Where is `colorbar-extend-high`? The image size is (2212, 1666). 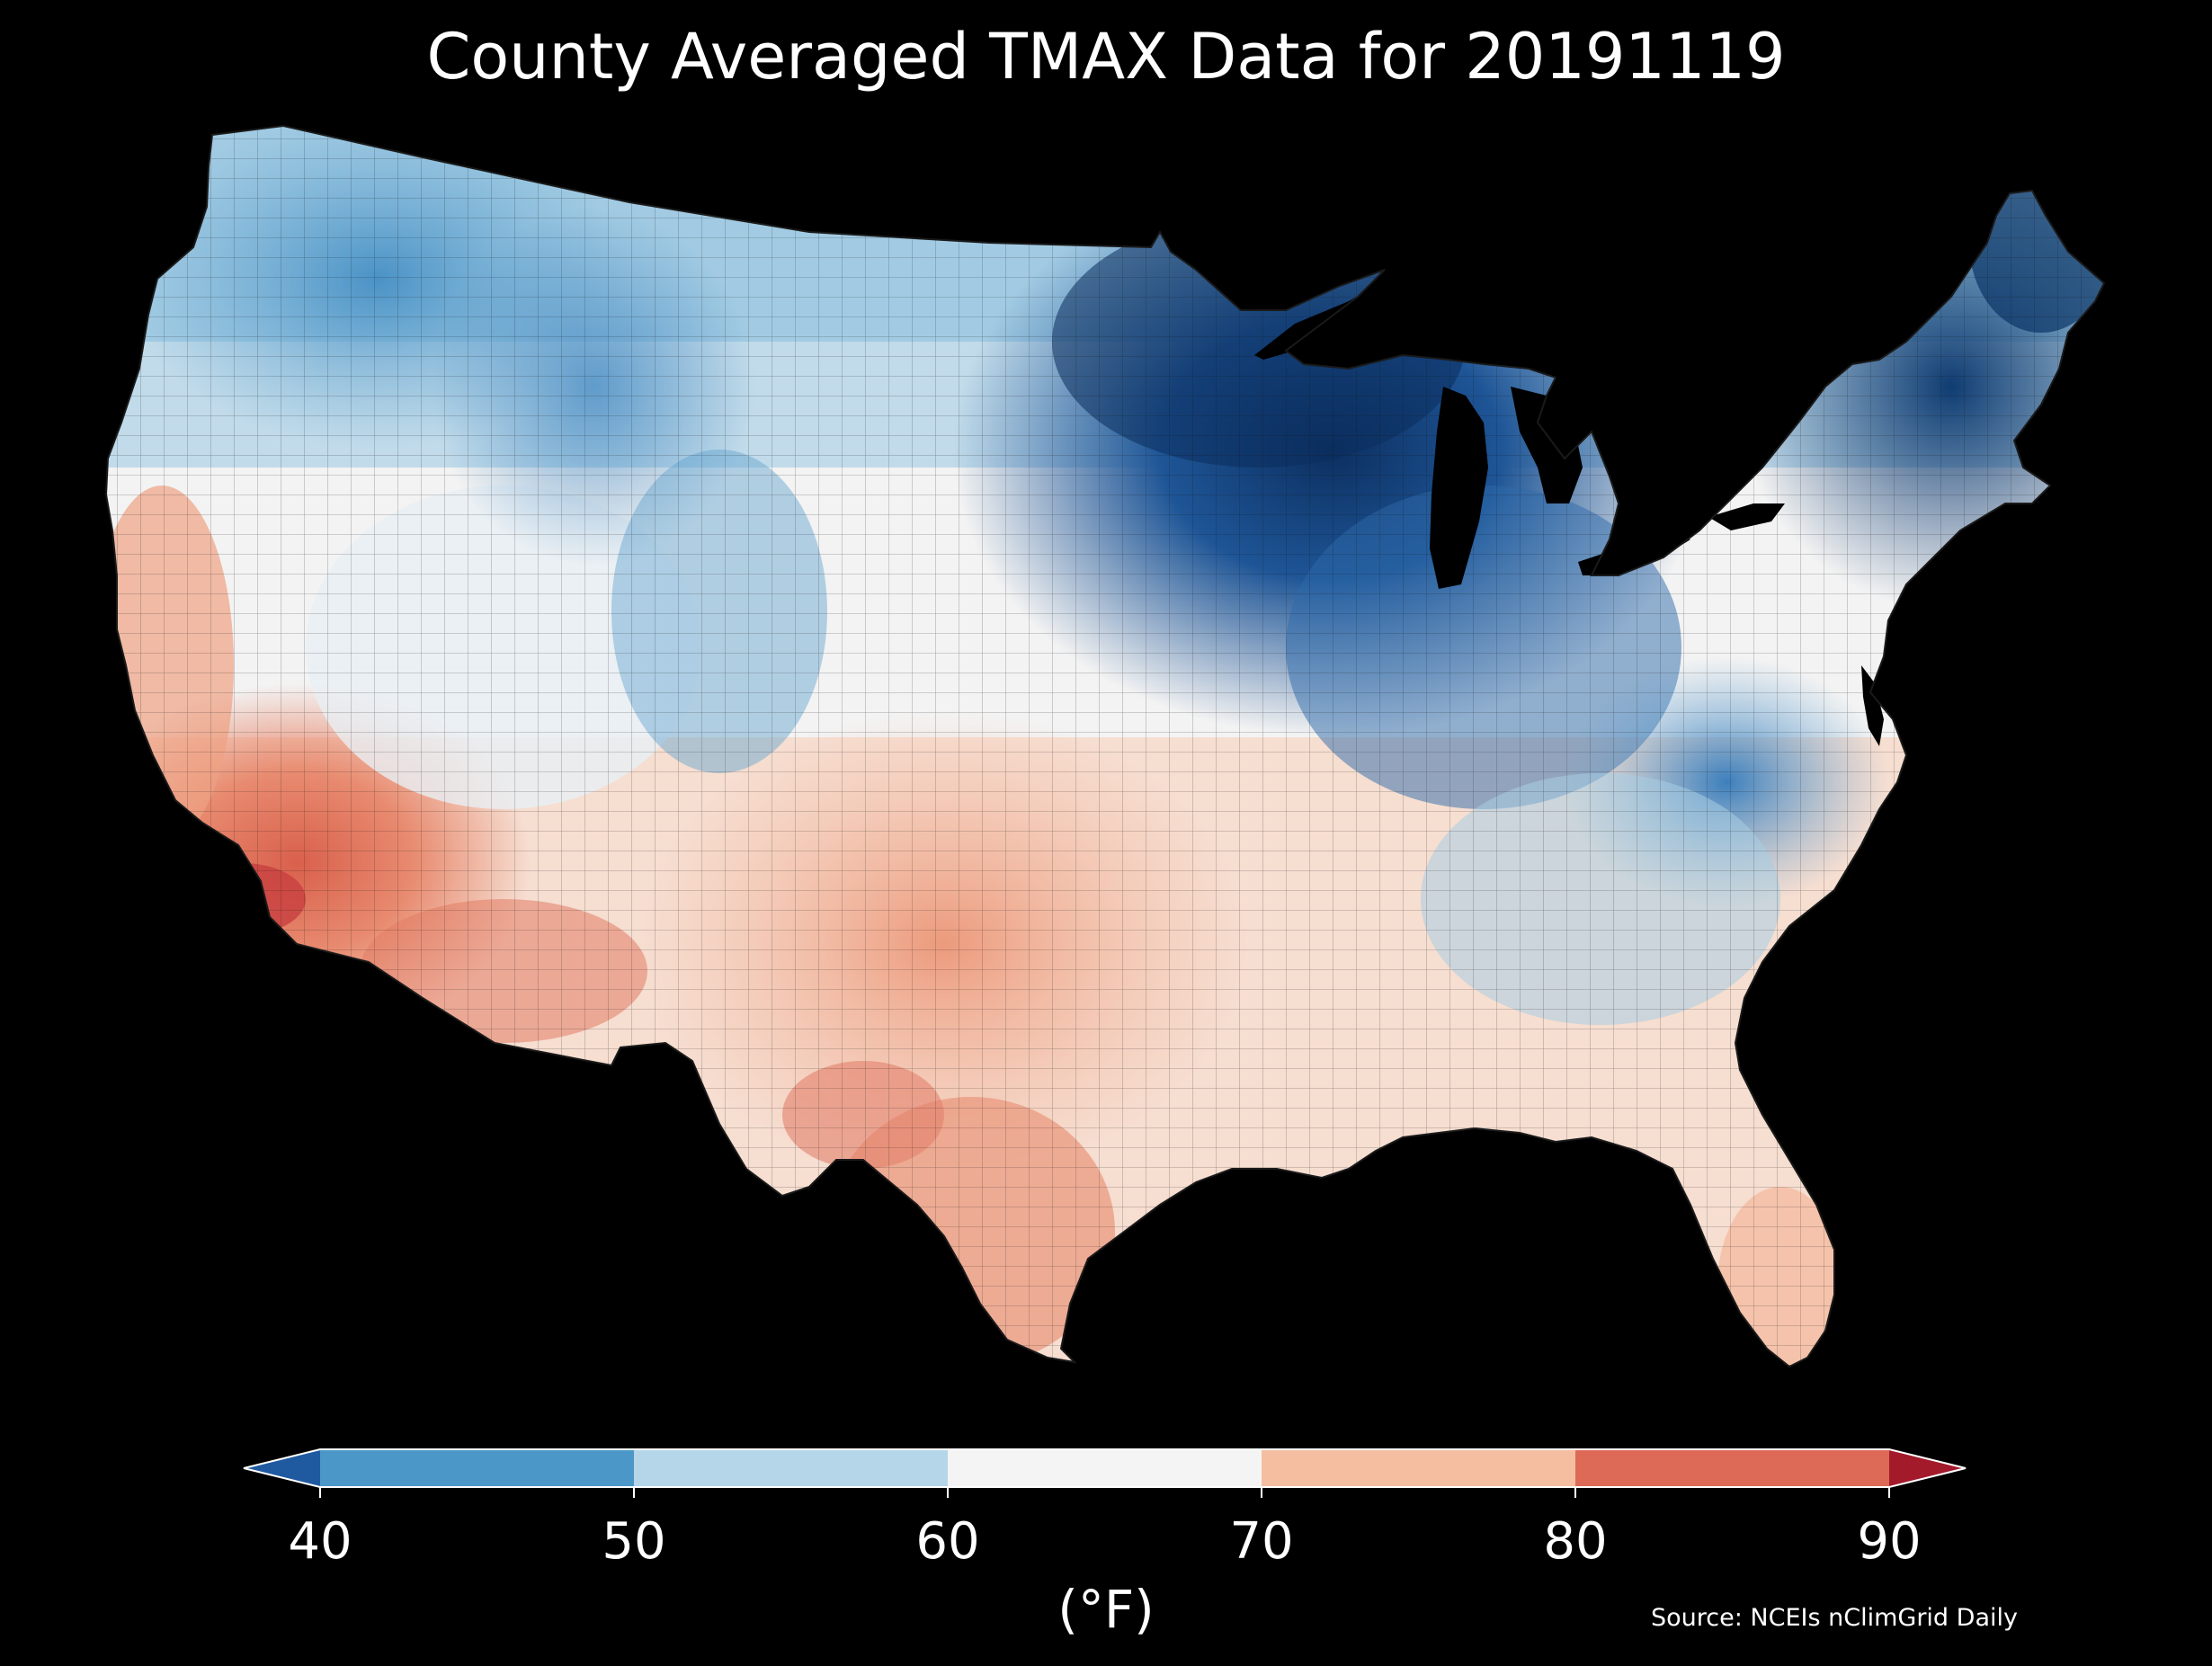 colorbar-extend-high is located at coordinates (1927, 1468).